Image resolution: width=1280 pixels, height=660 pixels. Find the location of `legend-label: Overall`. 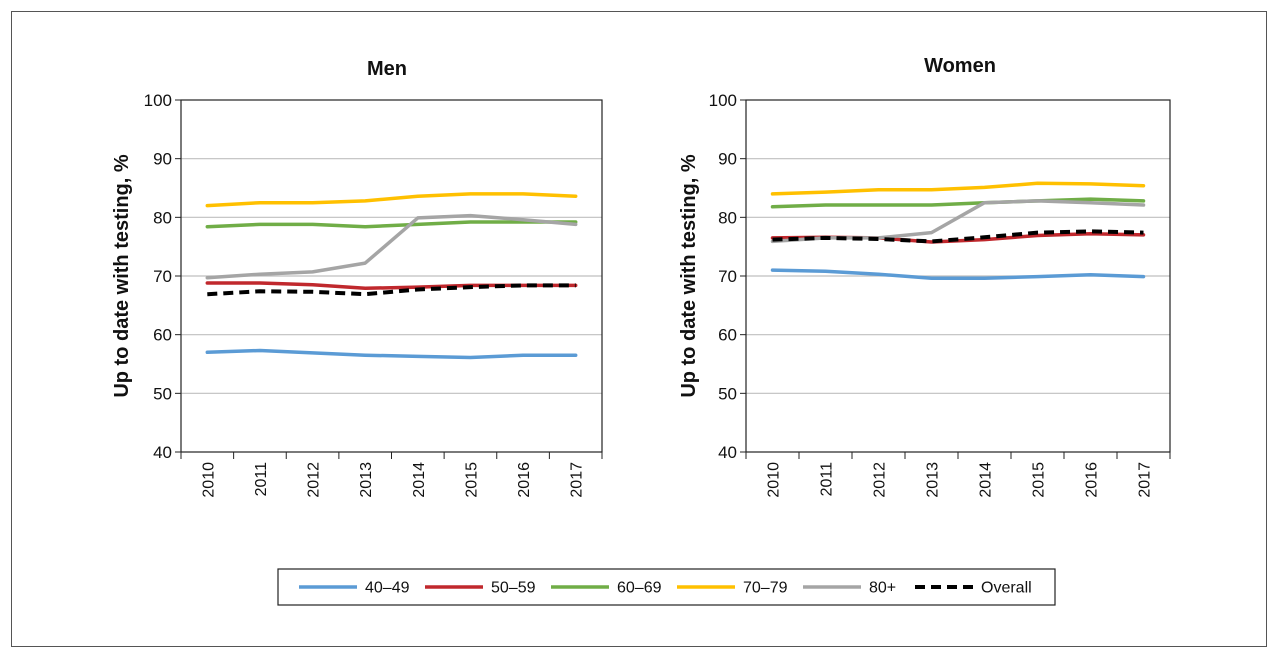

legend-label: Overall is located at coordinates (1006, 588).